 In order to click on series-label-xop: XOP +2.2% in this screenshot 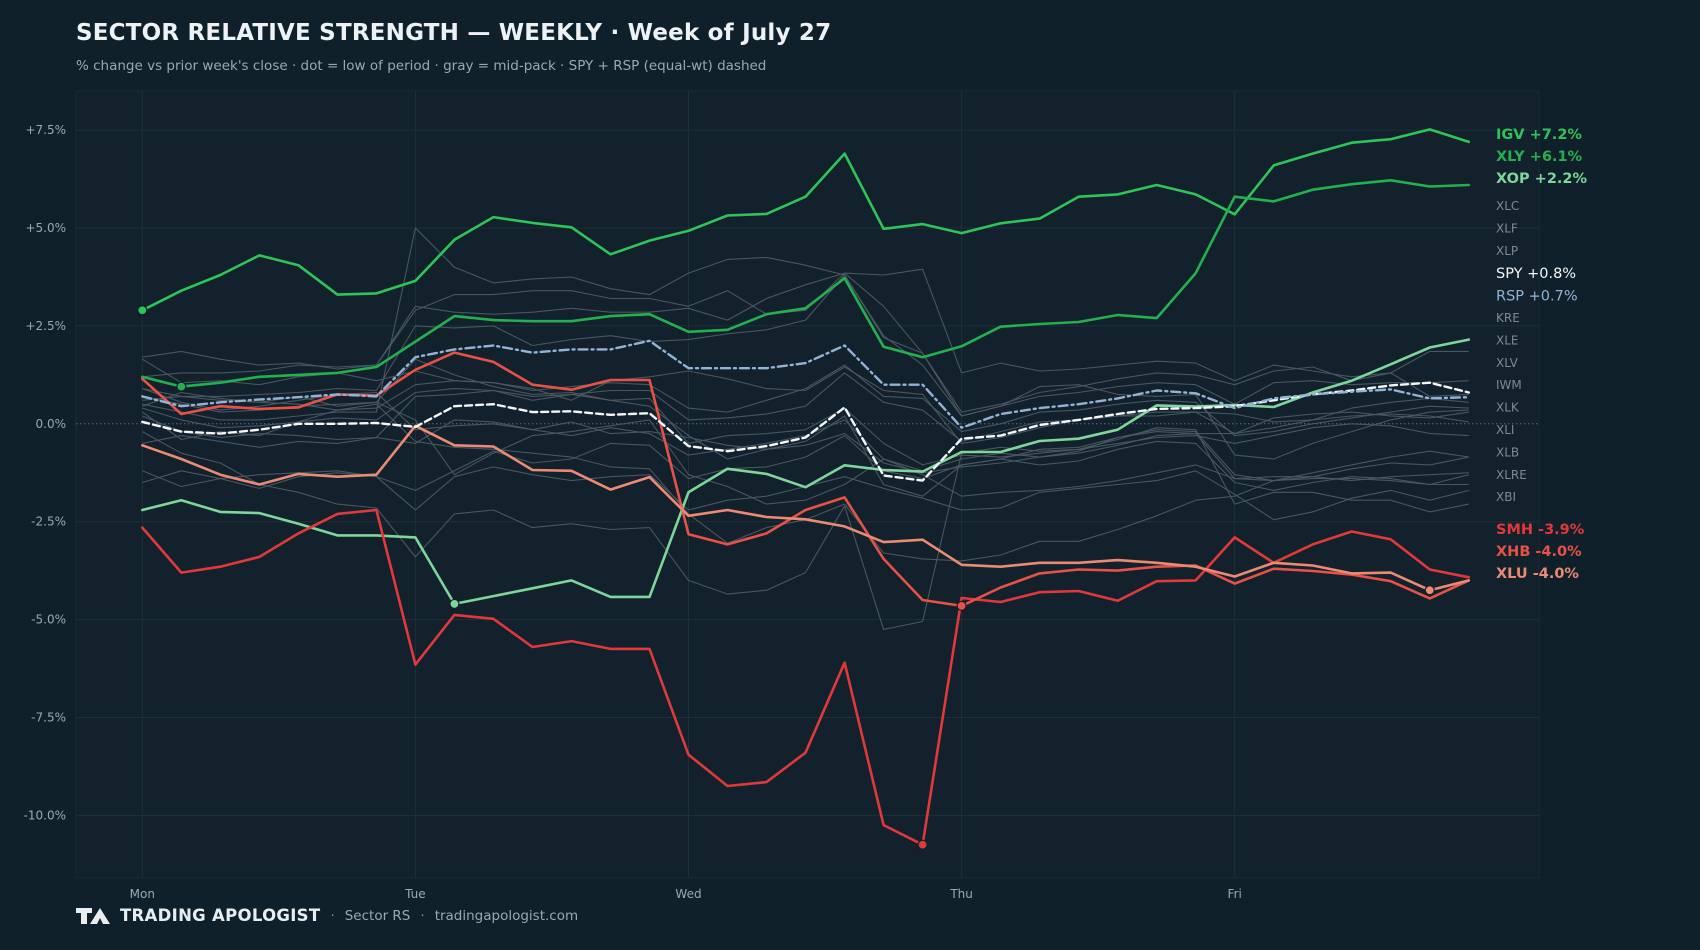, I will do `click(1542, 179)`.